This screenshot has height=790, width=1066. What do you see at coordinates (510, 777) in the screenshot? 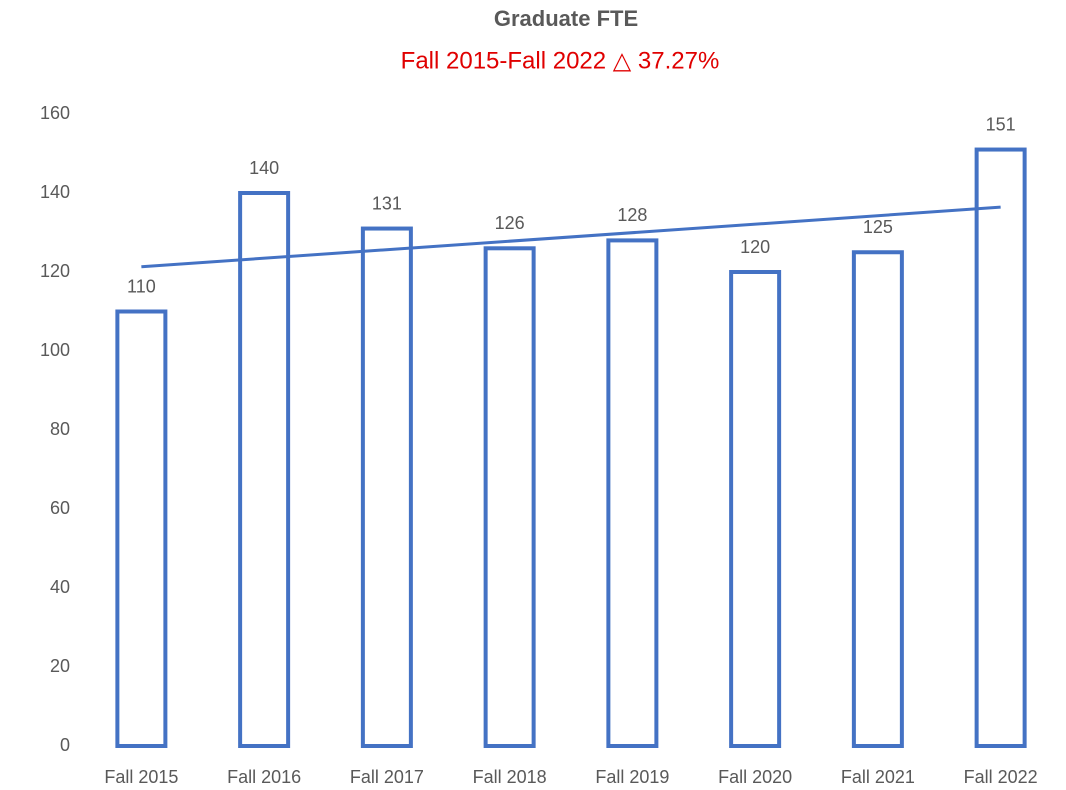
I see `x-tick-label: Fall 2018` at bounding box center [510, 777].